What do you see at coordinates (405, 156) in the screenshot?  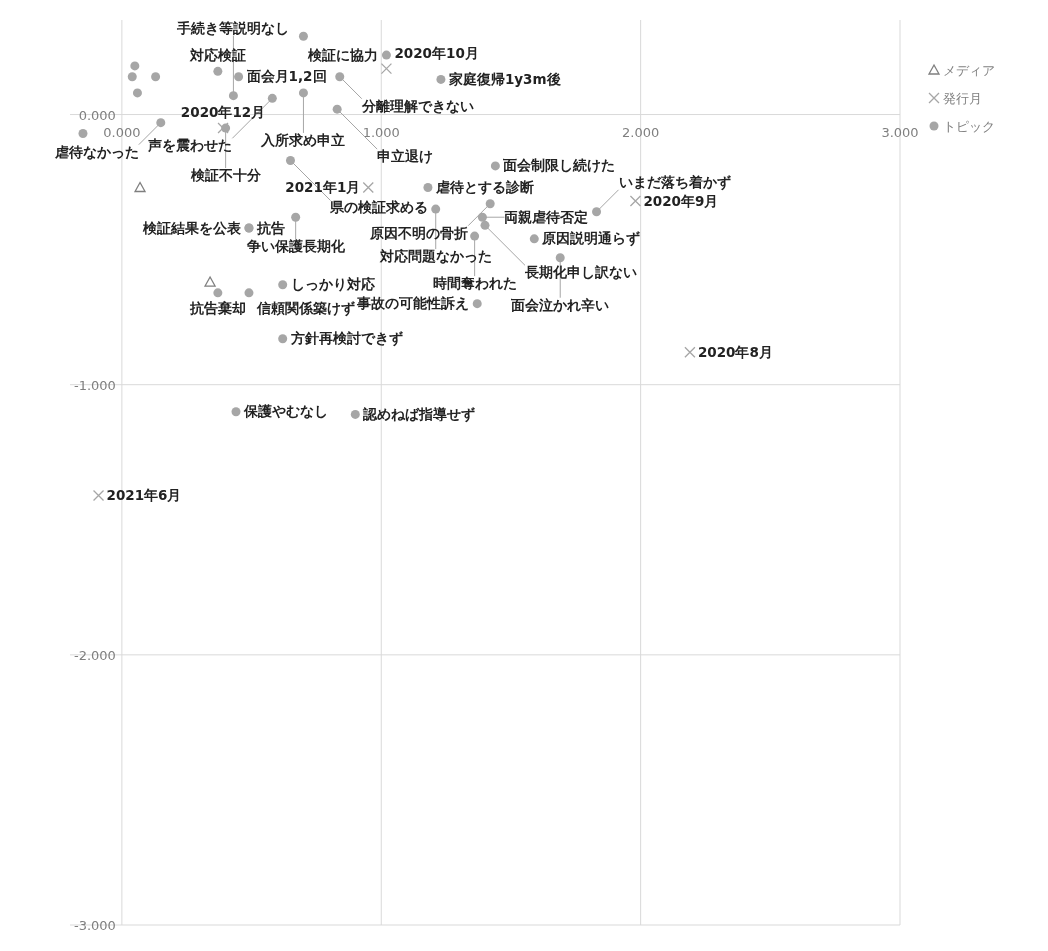 I see `annotation: 申立退け` at bounding box center [405, 156].